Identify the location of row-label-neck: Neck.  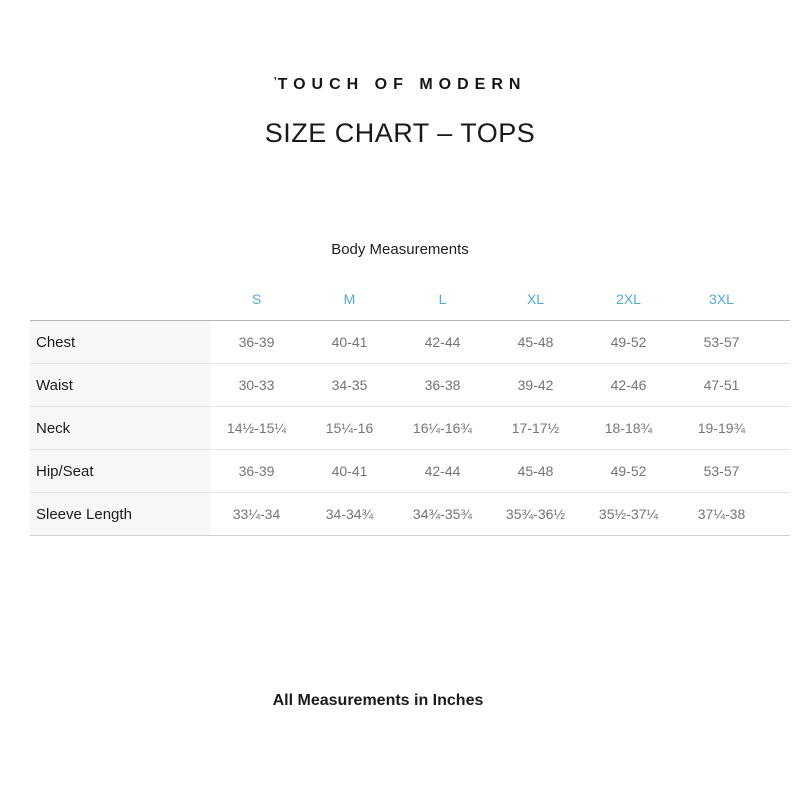
(120, 428).